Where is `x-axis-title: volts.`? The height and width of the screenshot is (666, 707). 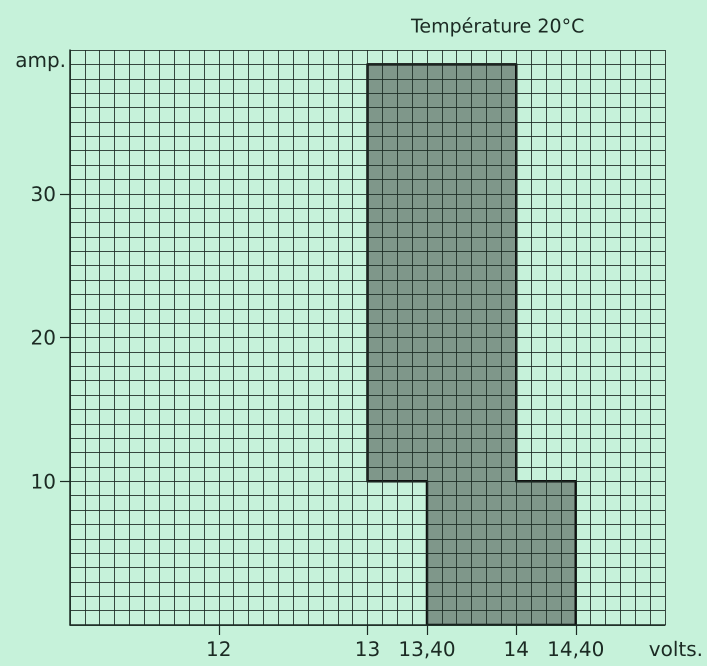
x-axis-title: volts. is located at coordinates (675, 649).